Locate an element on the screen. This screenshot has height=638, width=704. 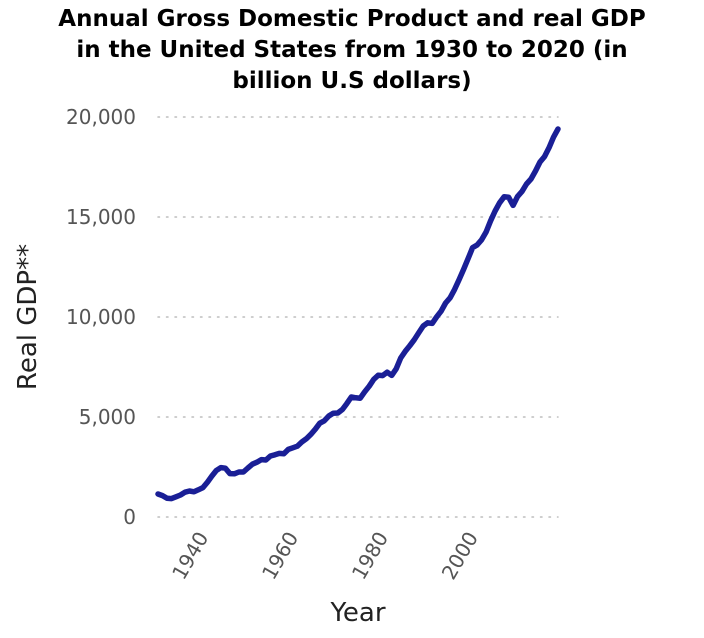
chart-title-line-3: billion U.S dollars) is located at coordinates (352, 81).